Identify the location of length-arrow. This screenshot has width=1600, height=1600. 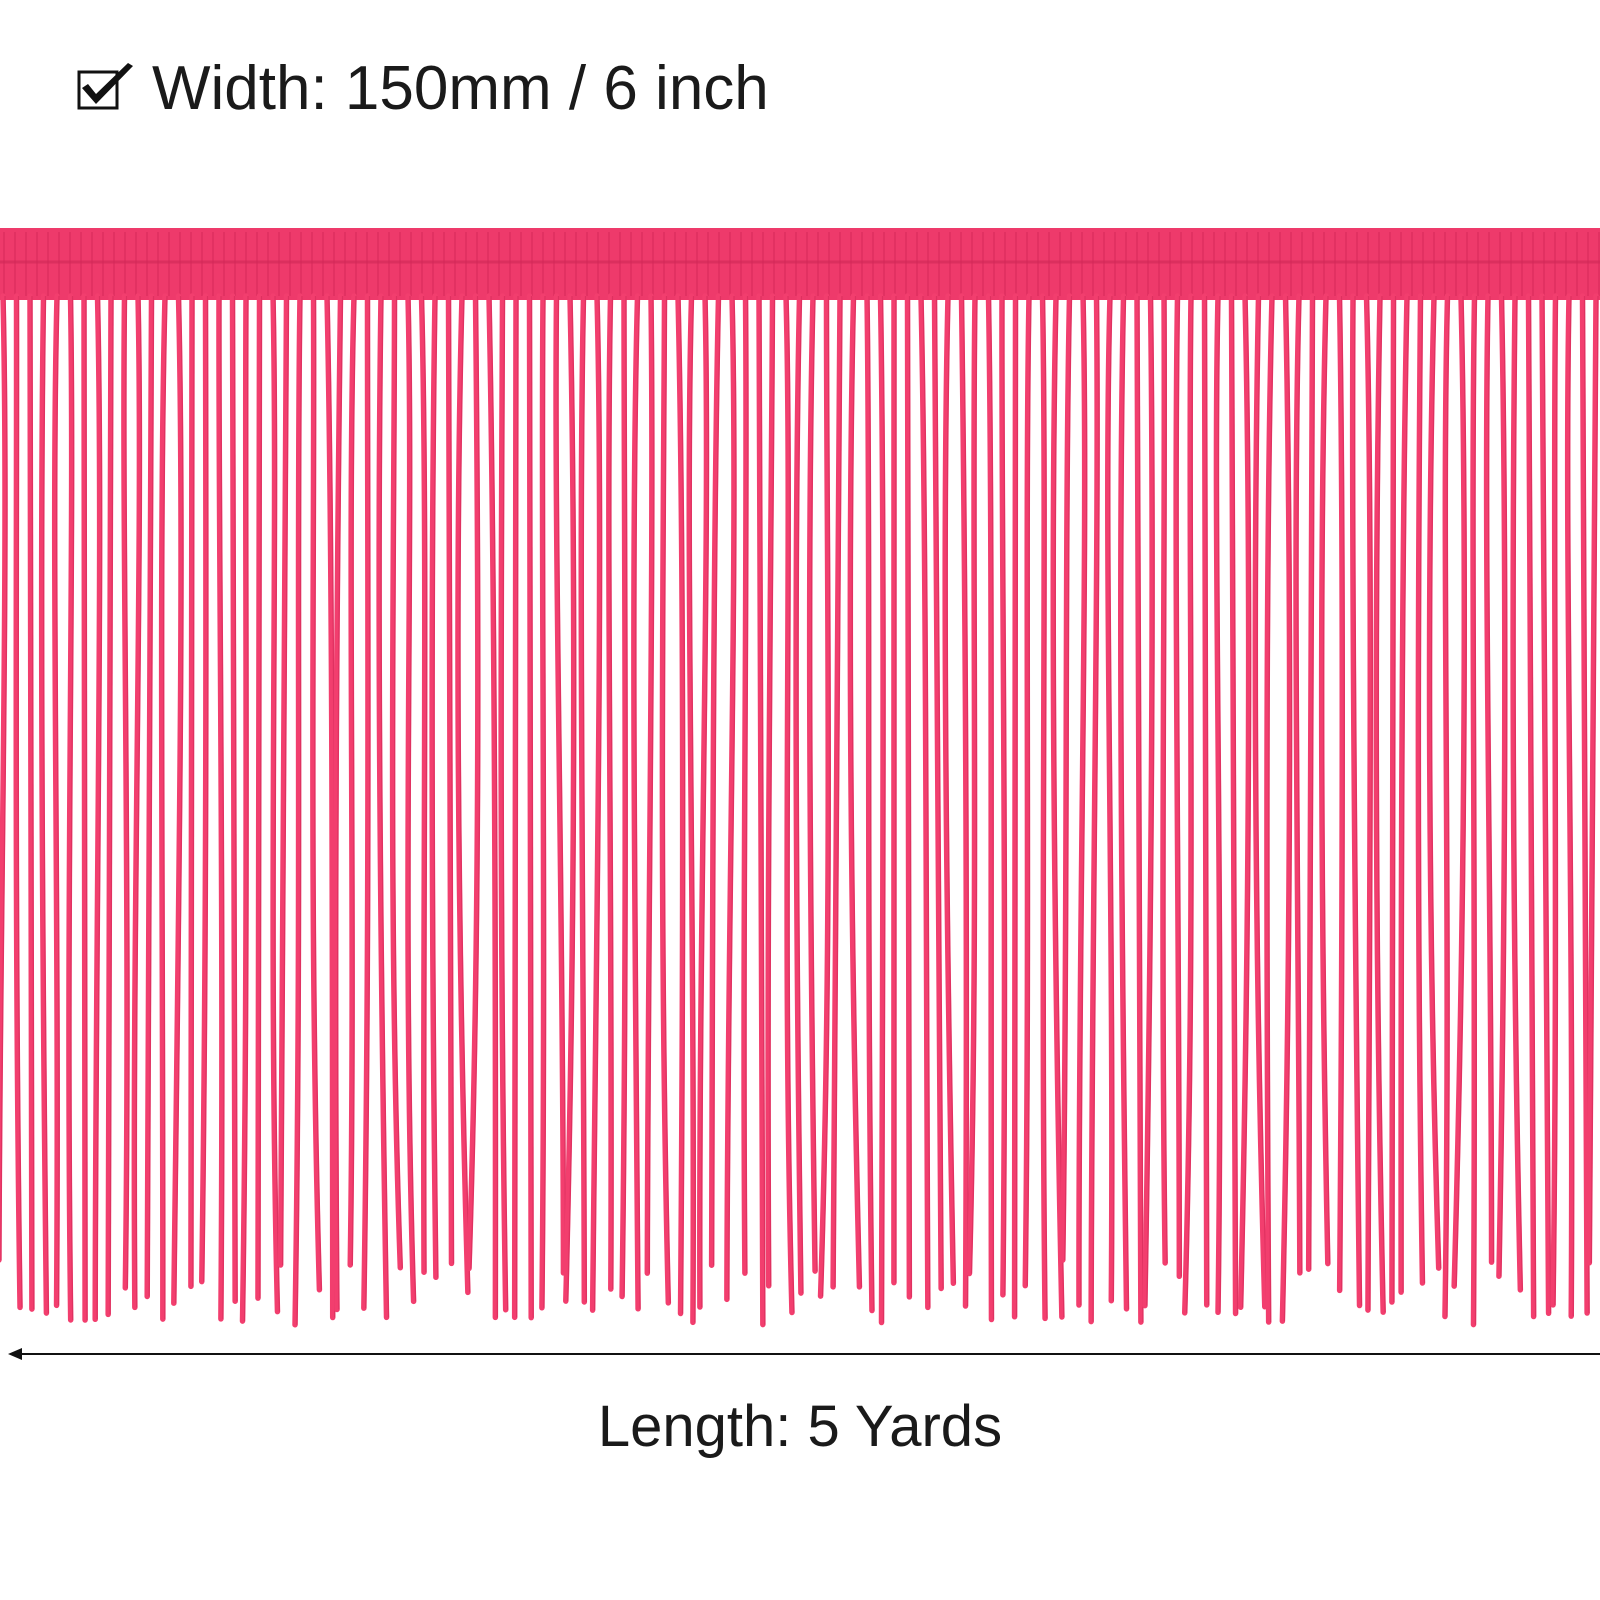
(804, 1354).